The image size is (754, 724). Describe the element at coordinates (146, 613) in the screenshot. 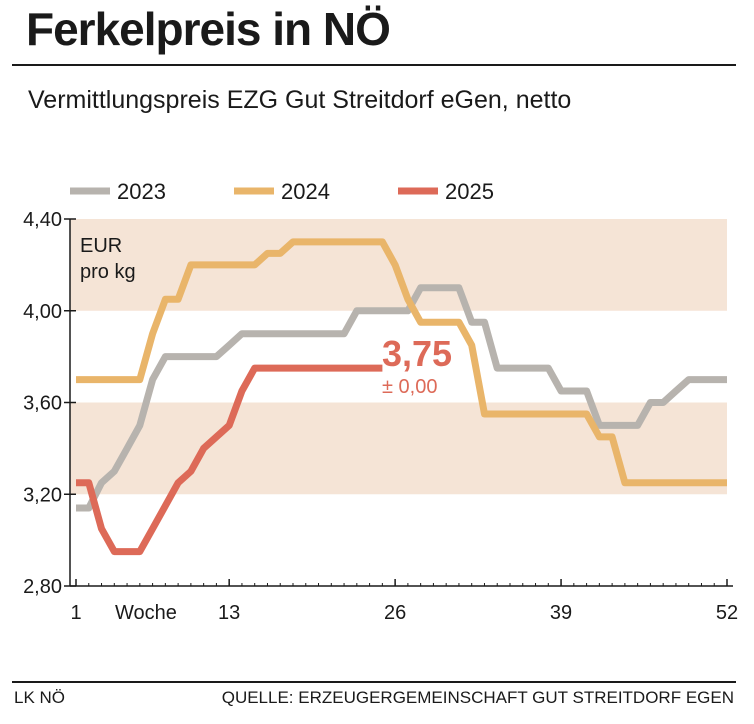

I see `x-axis-title: Woche` at that location.